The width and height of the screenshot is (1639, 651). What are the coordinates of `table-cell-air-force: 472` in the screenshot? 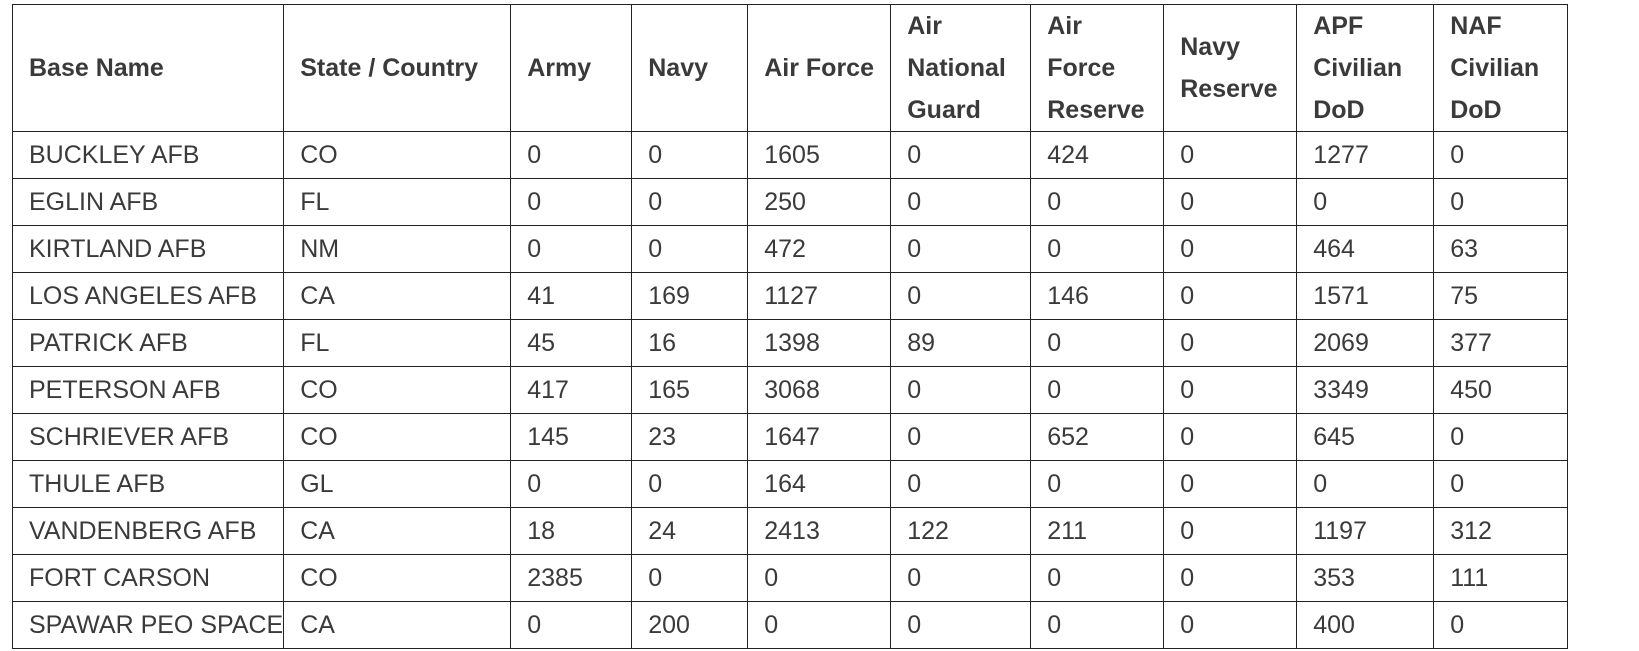 It's located at (819, 249).